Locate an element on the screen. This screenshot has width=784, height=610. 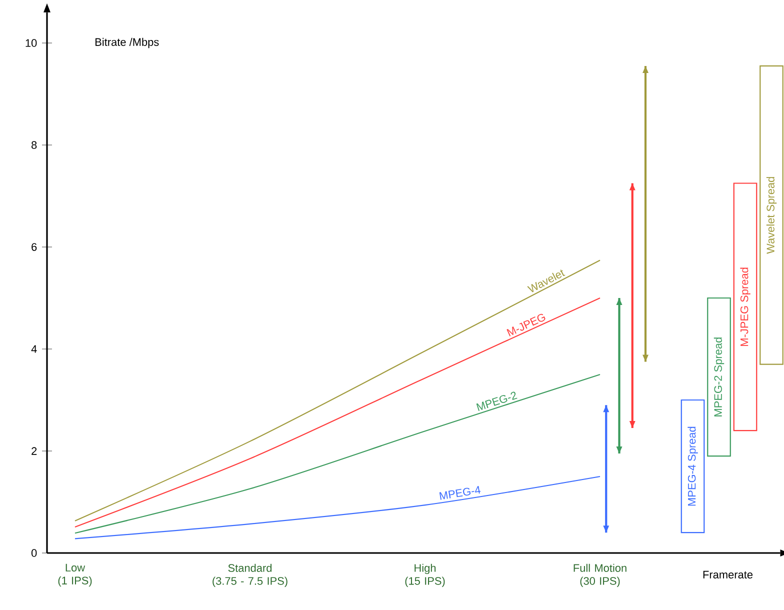
series-label: M-JPEG Spread is located at coordinates (745, 307).